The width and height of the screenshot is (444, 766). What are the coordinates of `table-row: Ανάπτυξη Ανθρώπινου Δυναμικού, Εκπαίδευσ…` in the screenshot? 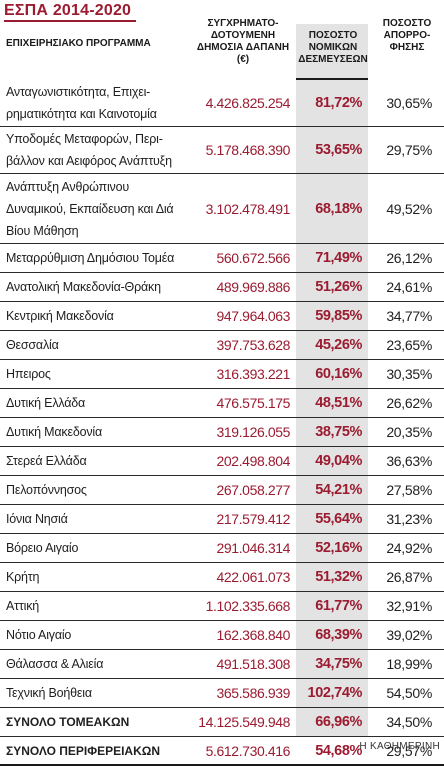 It's located at (222, 209).